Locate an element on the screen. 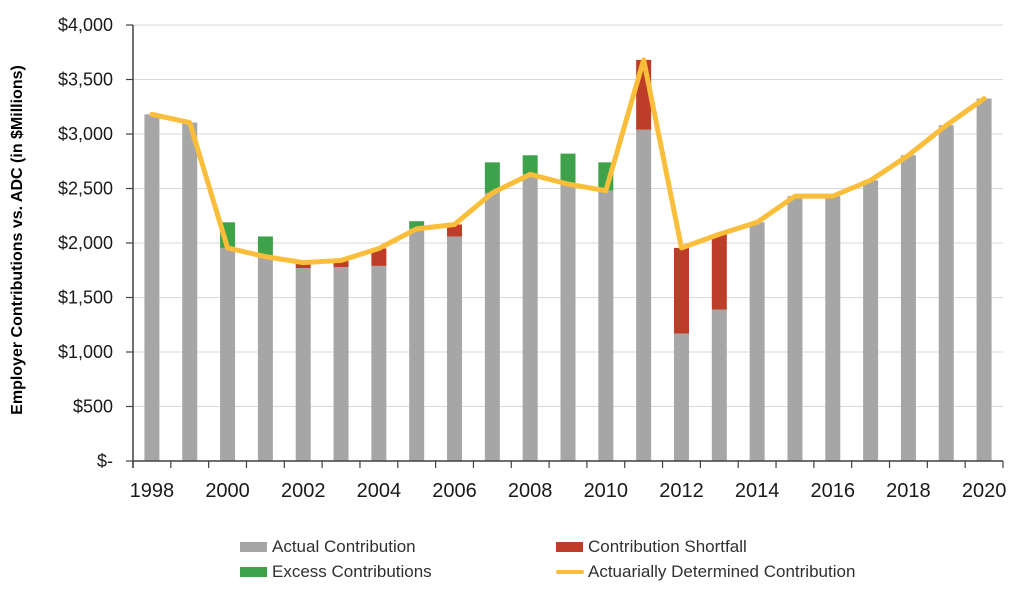 This screenshot has width=1024, height=595. bar-shortfall-2013 is located at coordinates (719, 272).